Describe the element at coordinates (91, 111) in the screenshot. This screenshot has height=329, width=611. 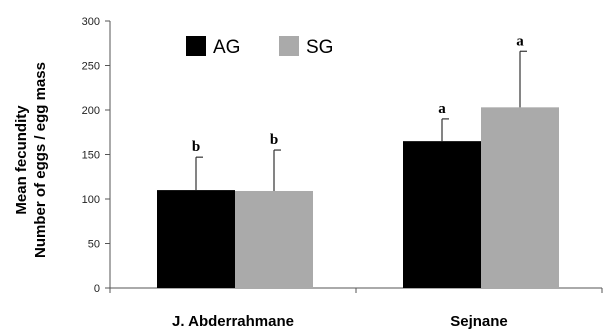
I see `y-tick-label: 200` at that location.